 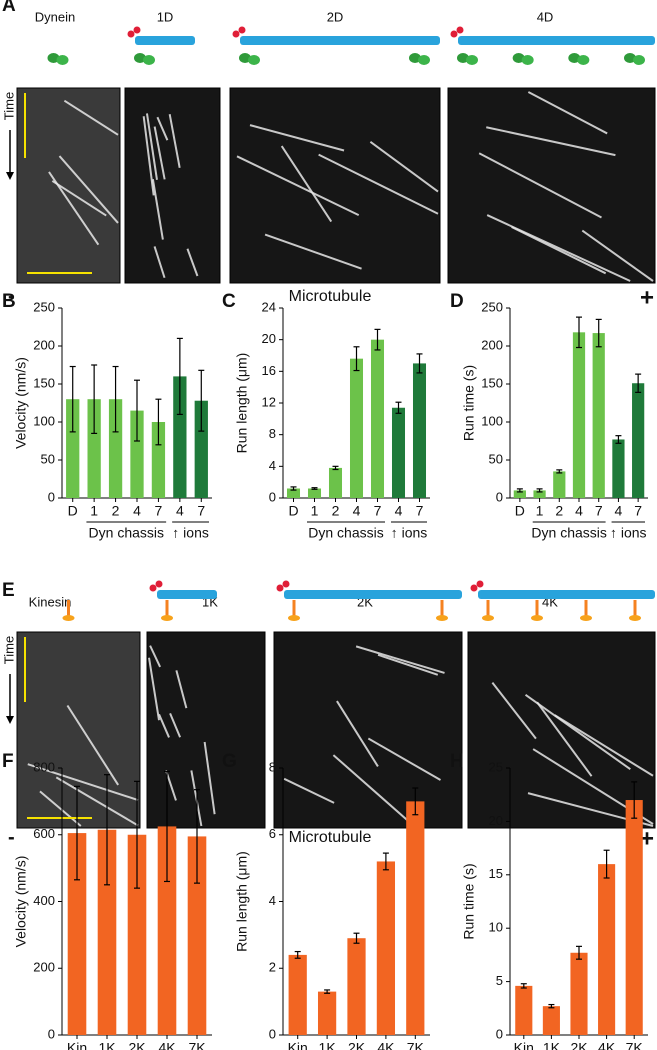 What do you see at coordinates (386, 1045) in the screenshot?
I see `x-tick-label: 4K` at bounding box center [386, 1045].